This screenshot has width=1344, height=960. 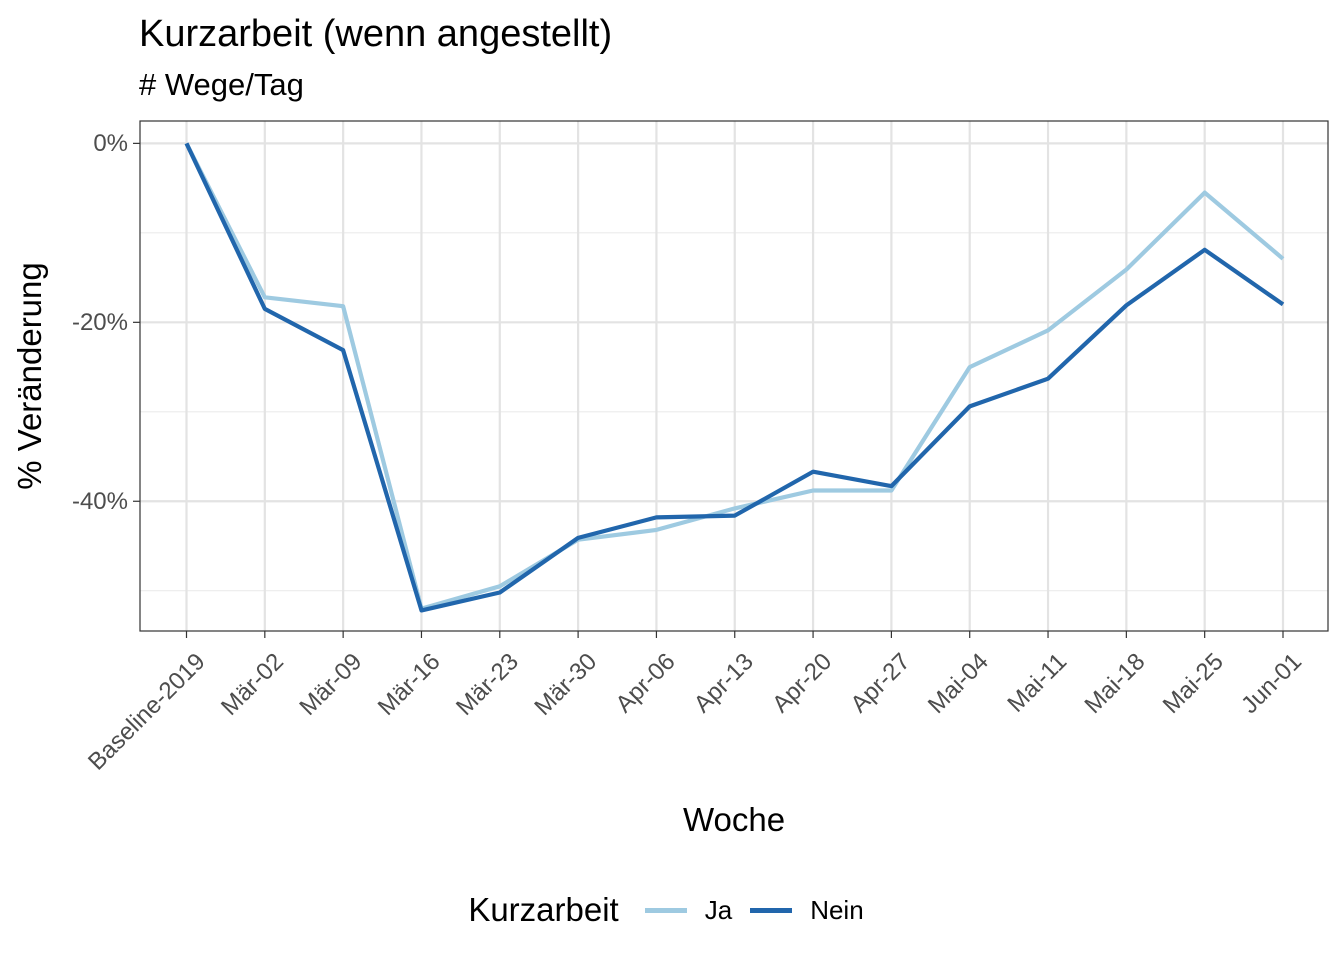 I want to click on x-tick-label: Mär-02, so click(x=252, y=684).